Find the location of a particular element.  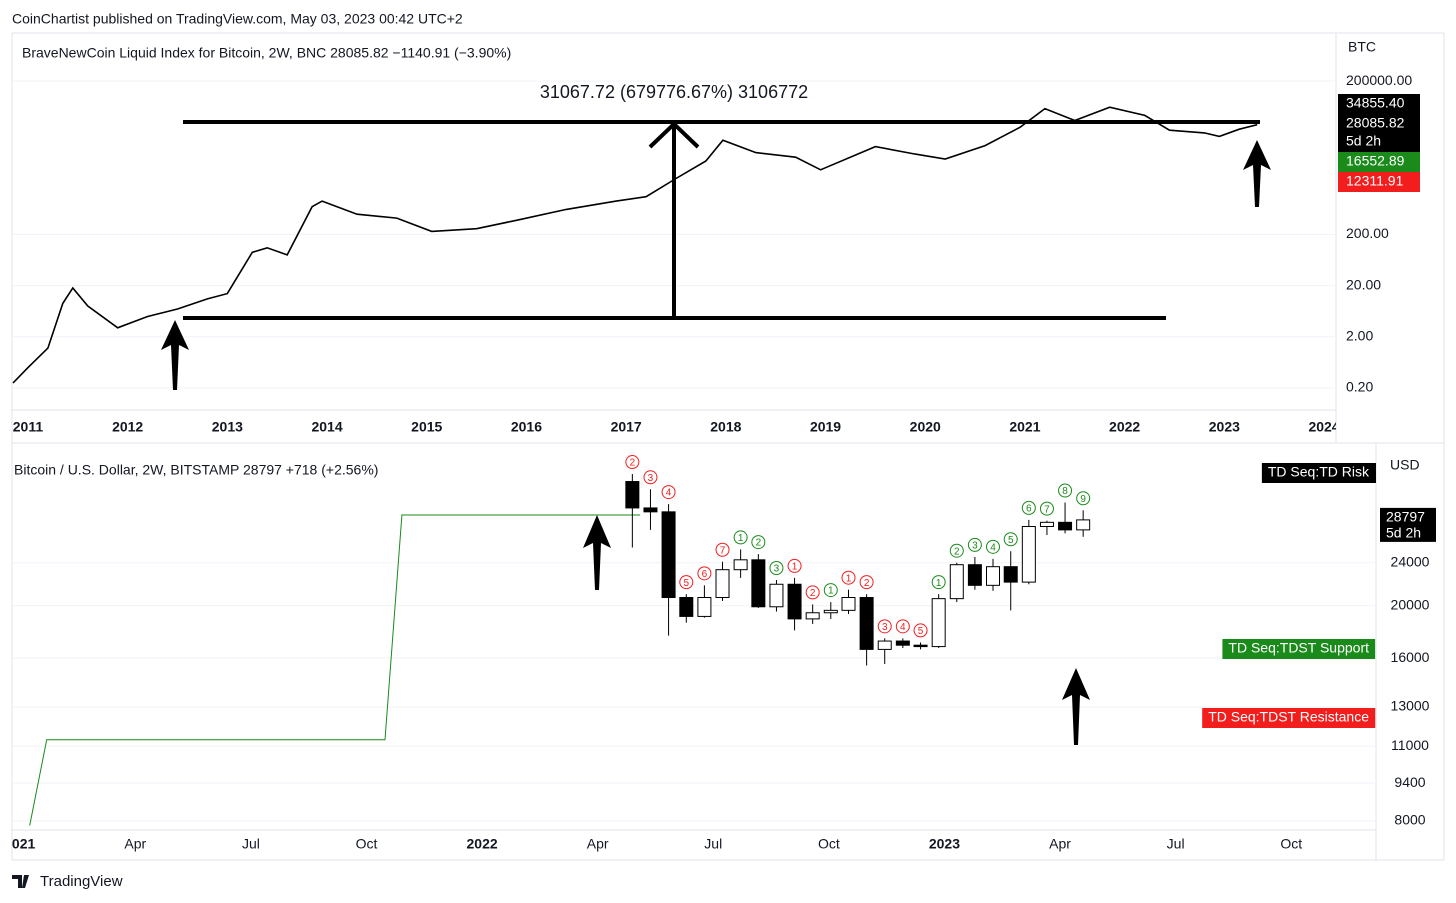

td-count: 9 is located at coordinates (1083, 499).